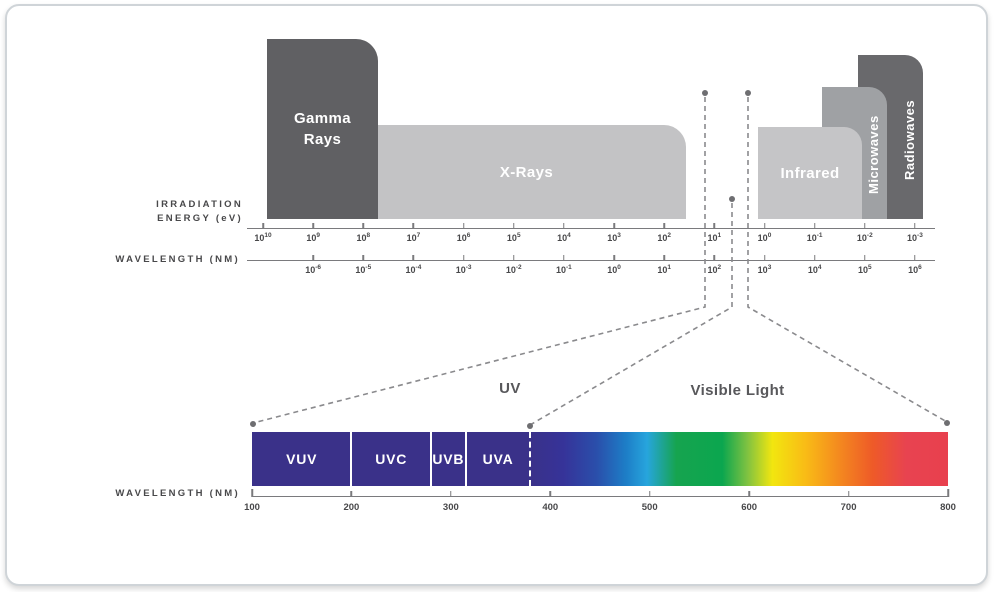  I want to click on uv-segment-vuv: VUV, so click(302, 459).